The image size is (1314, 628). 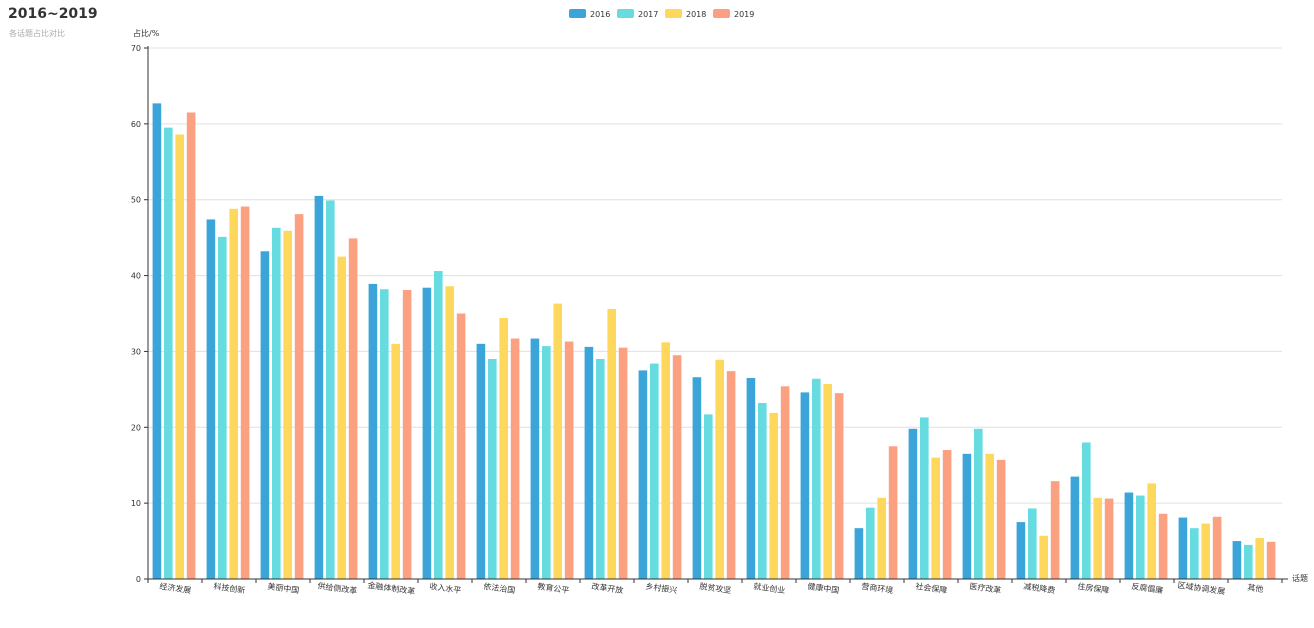 I want to click on legend-item-2016: 2016, so click(x=589, y=14).